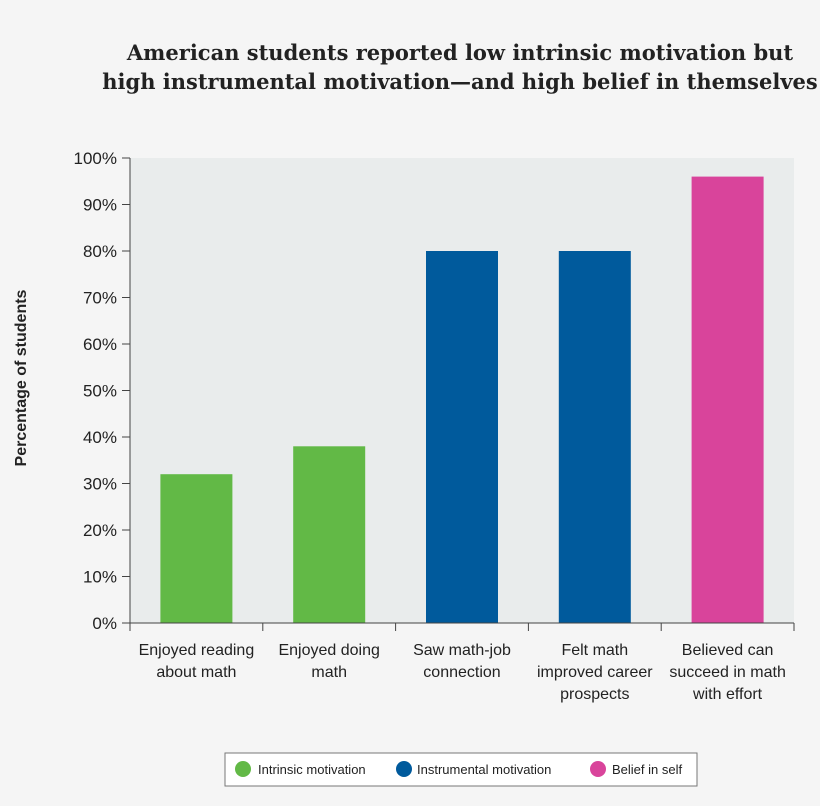 The height and width of the screenshot is (806, 820). Describe the element at coordinates (312, 769) in the screenshot. I see `legend-label: Intrinsic motivation` at that location.